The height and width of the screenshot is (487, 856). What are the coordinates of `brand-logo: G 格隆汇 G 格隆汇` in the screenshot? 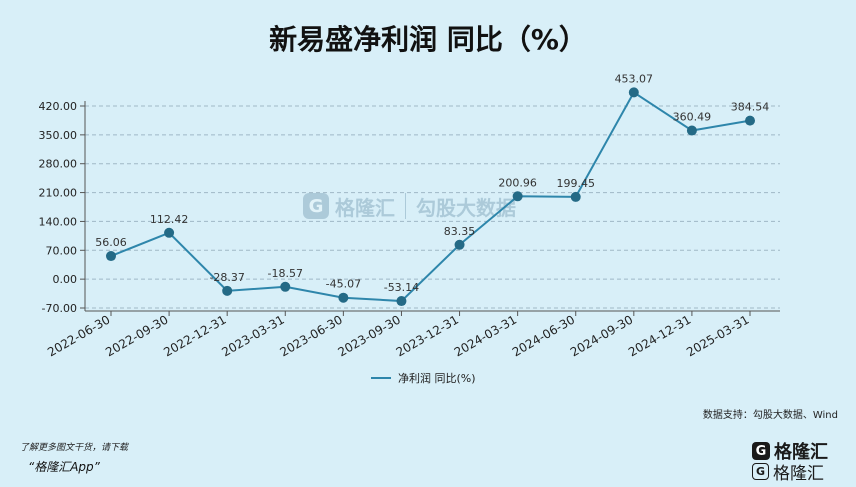 It's located at (798, 462).